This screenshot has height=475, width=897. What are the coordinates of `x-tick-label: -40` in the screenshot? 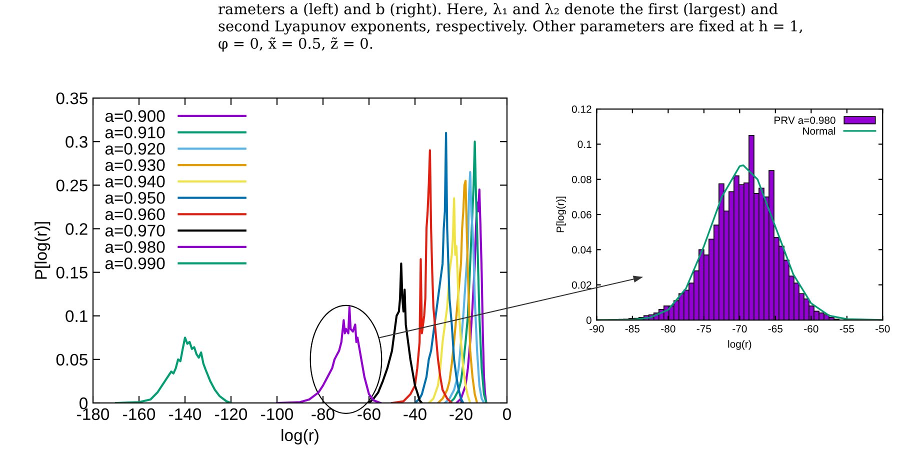 It's located at (415, 414).